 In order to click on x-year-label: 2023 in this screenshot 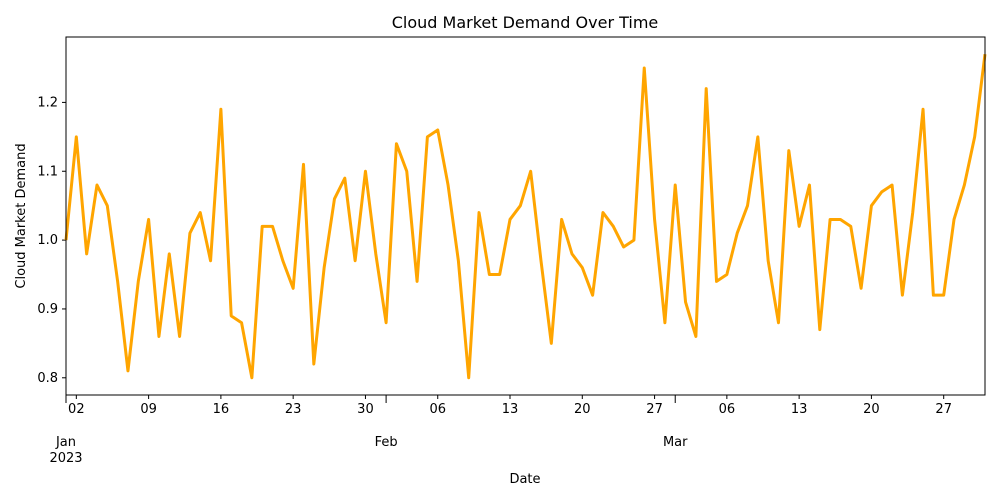, I will do `click(65, 458)`.